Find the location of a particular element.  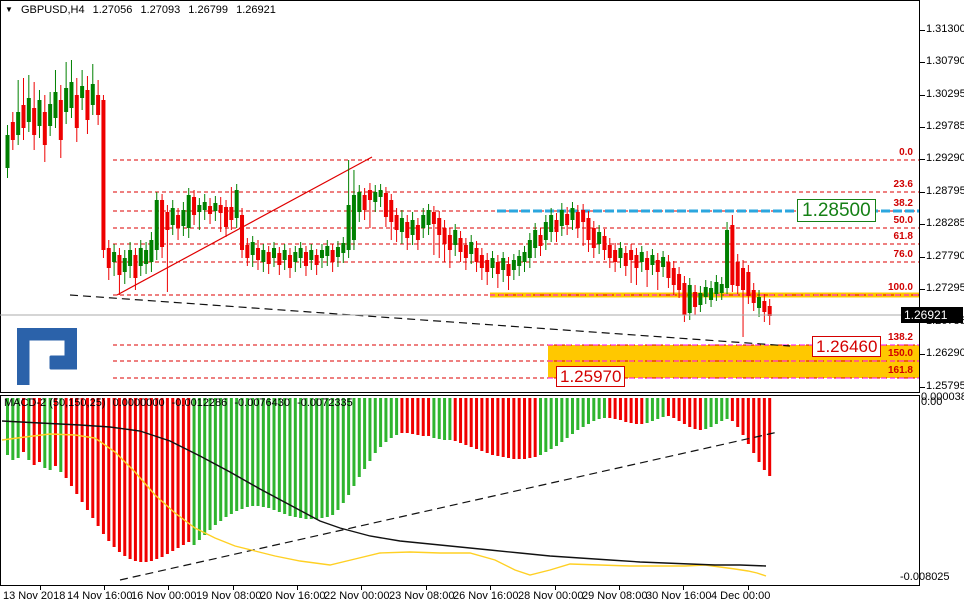

time-axis-label: 28 Nov 00:00 is located at coordinates (551, 596).